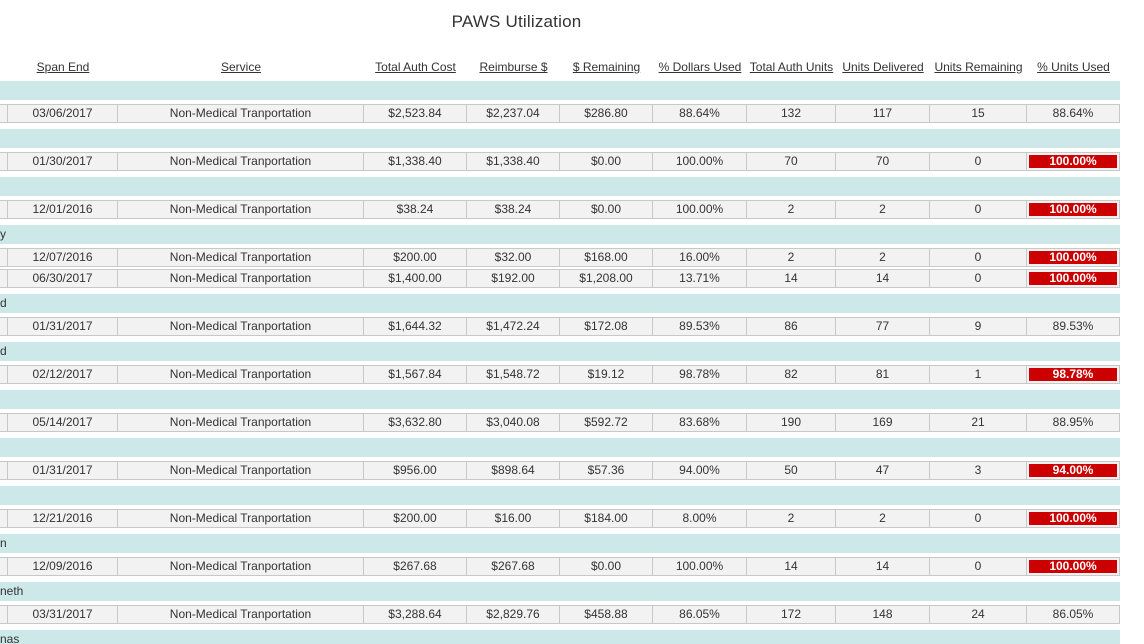 The width and height of the screenshot is (1144, 644). I want to click on column-header: Span End, so click(63, 67).